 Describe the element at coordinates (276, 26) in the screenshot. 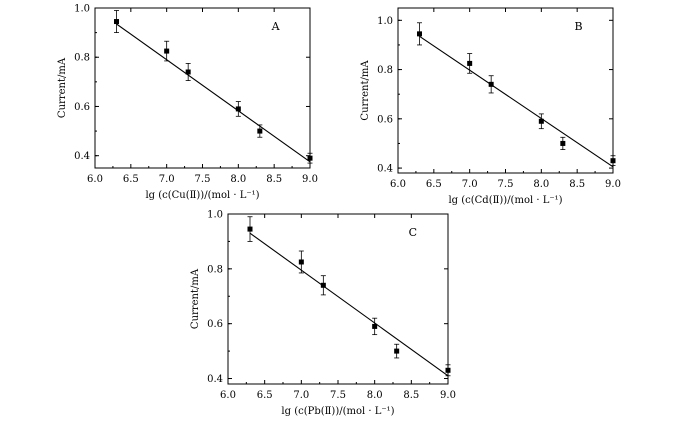

I see `panel-label: A` at that location.